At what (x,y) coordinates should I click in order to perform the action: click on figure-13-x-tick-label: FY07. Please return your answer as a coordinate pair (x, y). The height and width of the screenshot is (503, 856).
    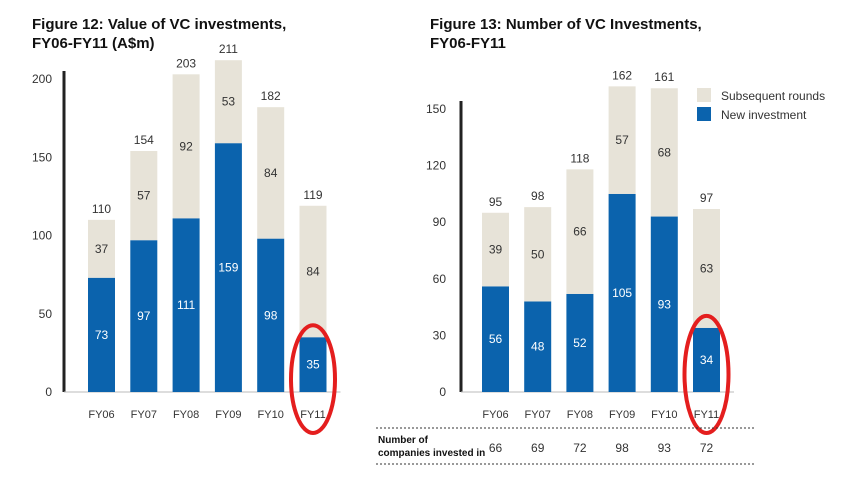
    Looking at the image, I should click on (538, 415).